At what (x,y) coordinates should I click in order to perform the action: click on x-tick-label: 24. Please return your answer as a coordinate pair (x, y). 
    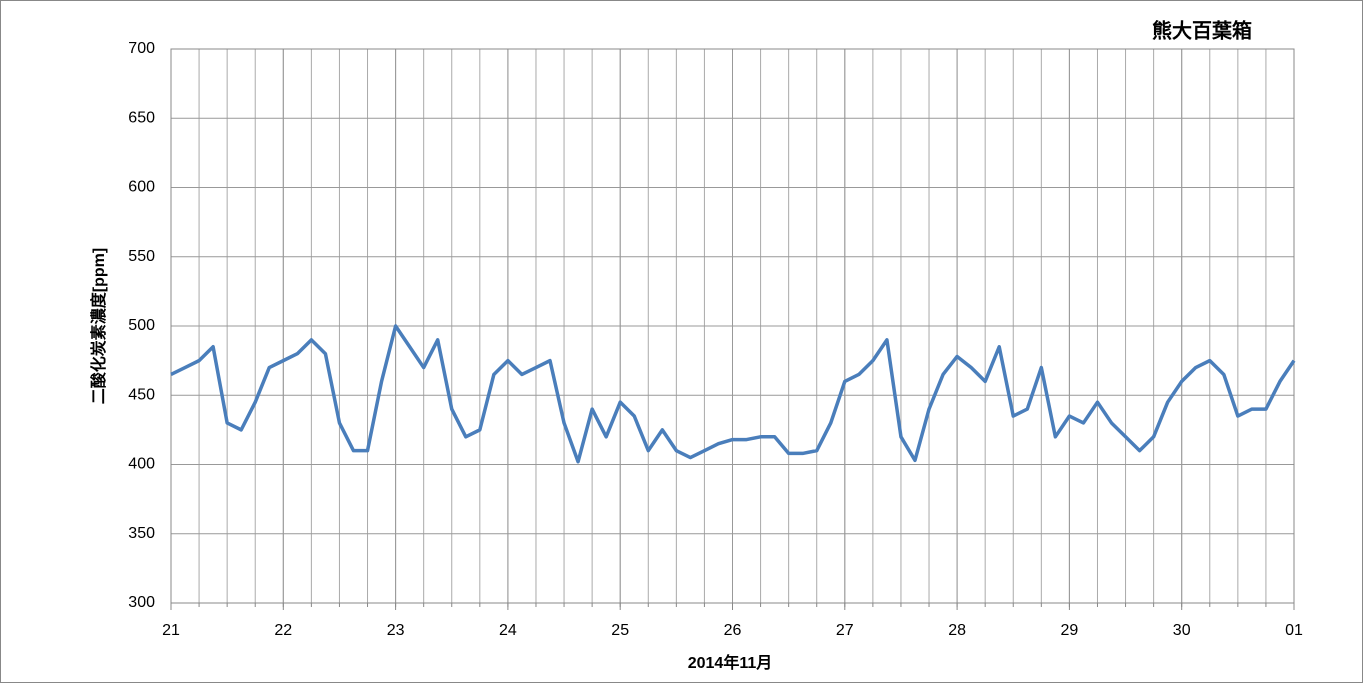
    Looking at the image, I should click on (508, 630).